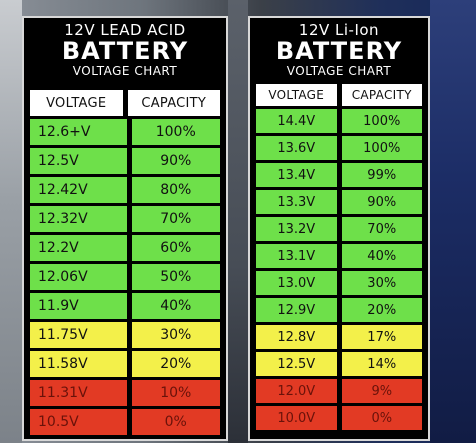  I want to click on li-ion-title-line1: 12V Li-Ion, so click(339, 30).